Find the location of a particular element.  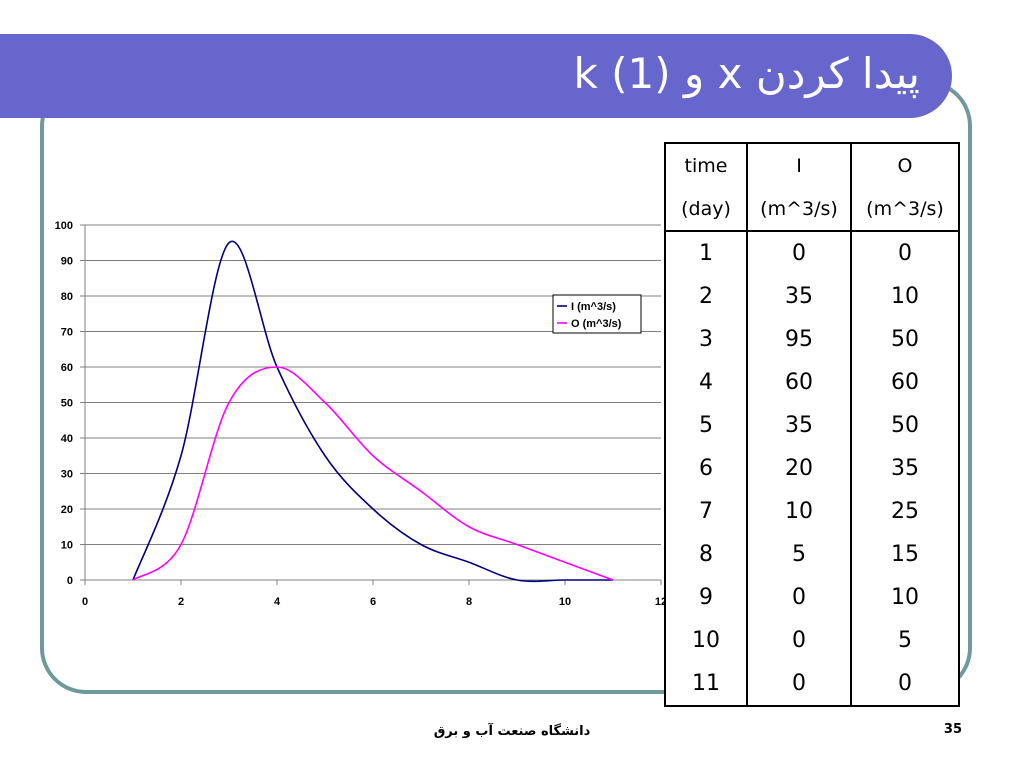

table-header-row: time I O is located at coordinates (812, 165).